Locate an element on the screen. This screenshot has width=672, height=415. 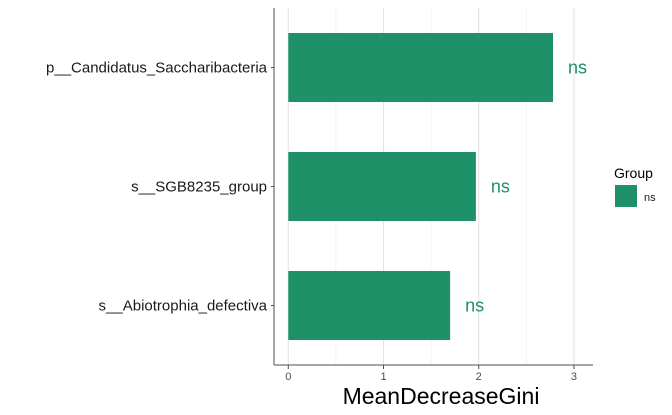
category-label: s__Abiotrophia_defectiva is located at coordinates (183, 306).